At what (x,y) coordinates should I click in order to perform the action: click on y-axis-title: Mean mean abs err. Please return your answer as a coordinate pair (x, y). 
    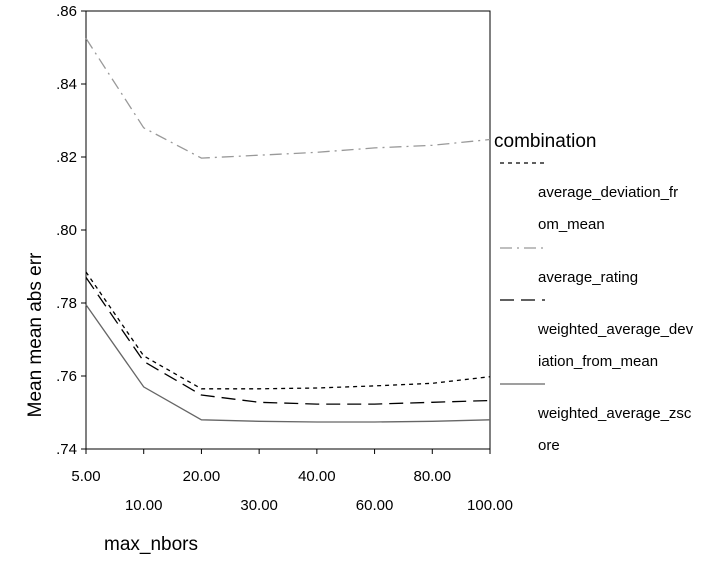
    Looking at the image, I should click on (35, 334).